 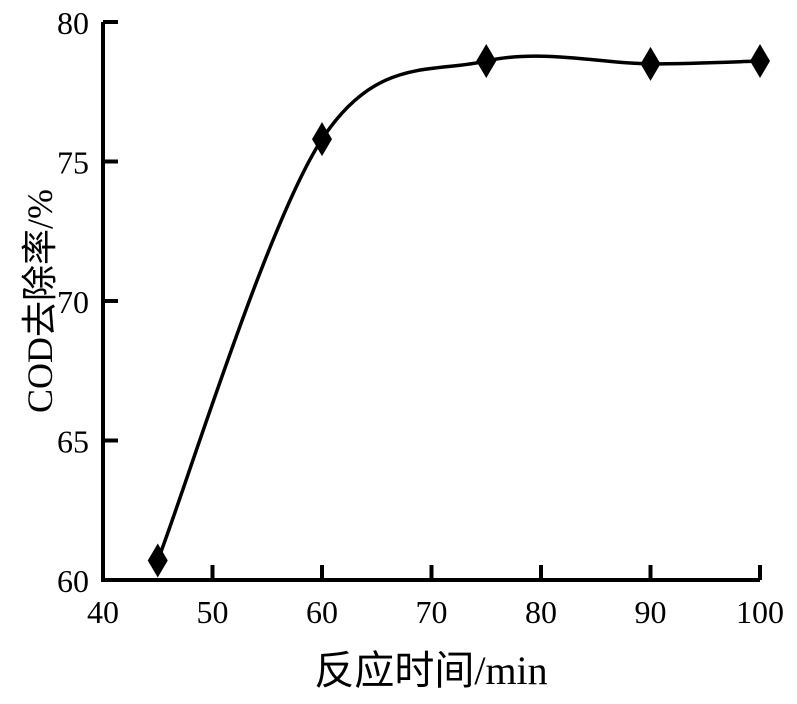 I want to click on x-tick-label: 70, so click(x=432, y=612).